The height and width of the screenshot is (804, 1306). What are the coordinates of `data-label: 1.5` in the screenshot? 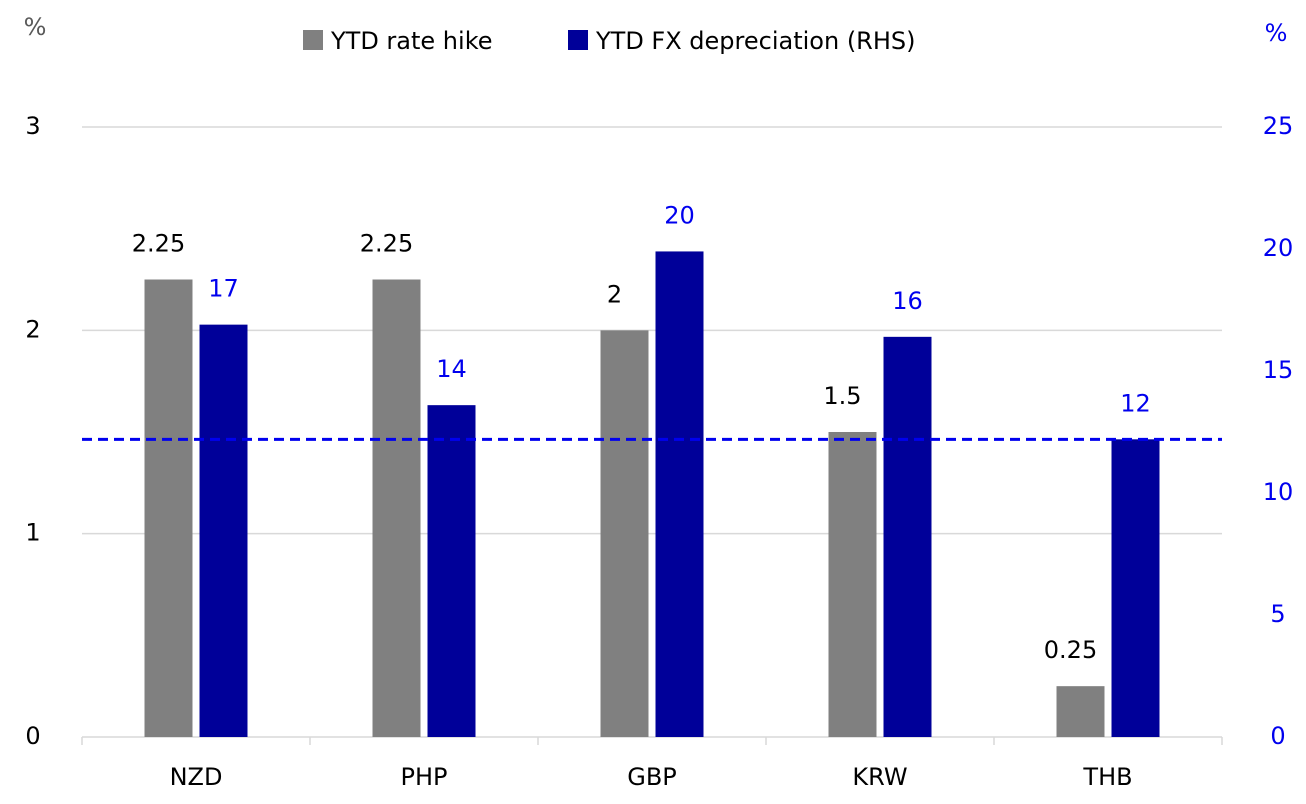 It's located at (842, 396).